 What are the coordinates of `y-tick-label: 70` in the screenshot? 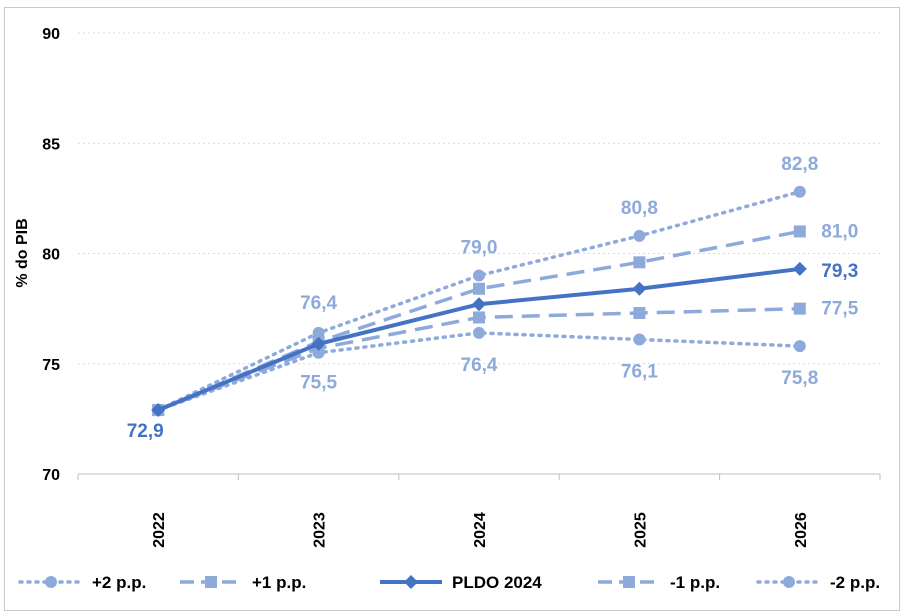 It's located at (51, 475).